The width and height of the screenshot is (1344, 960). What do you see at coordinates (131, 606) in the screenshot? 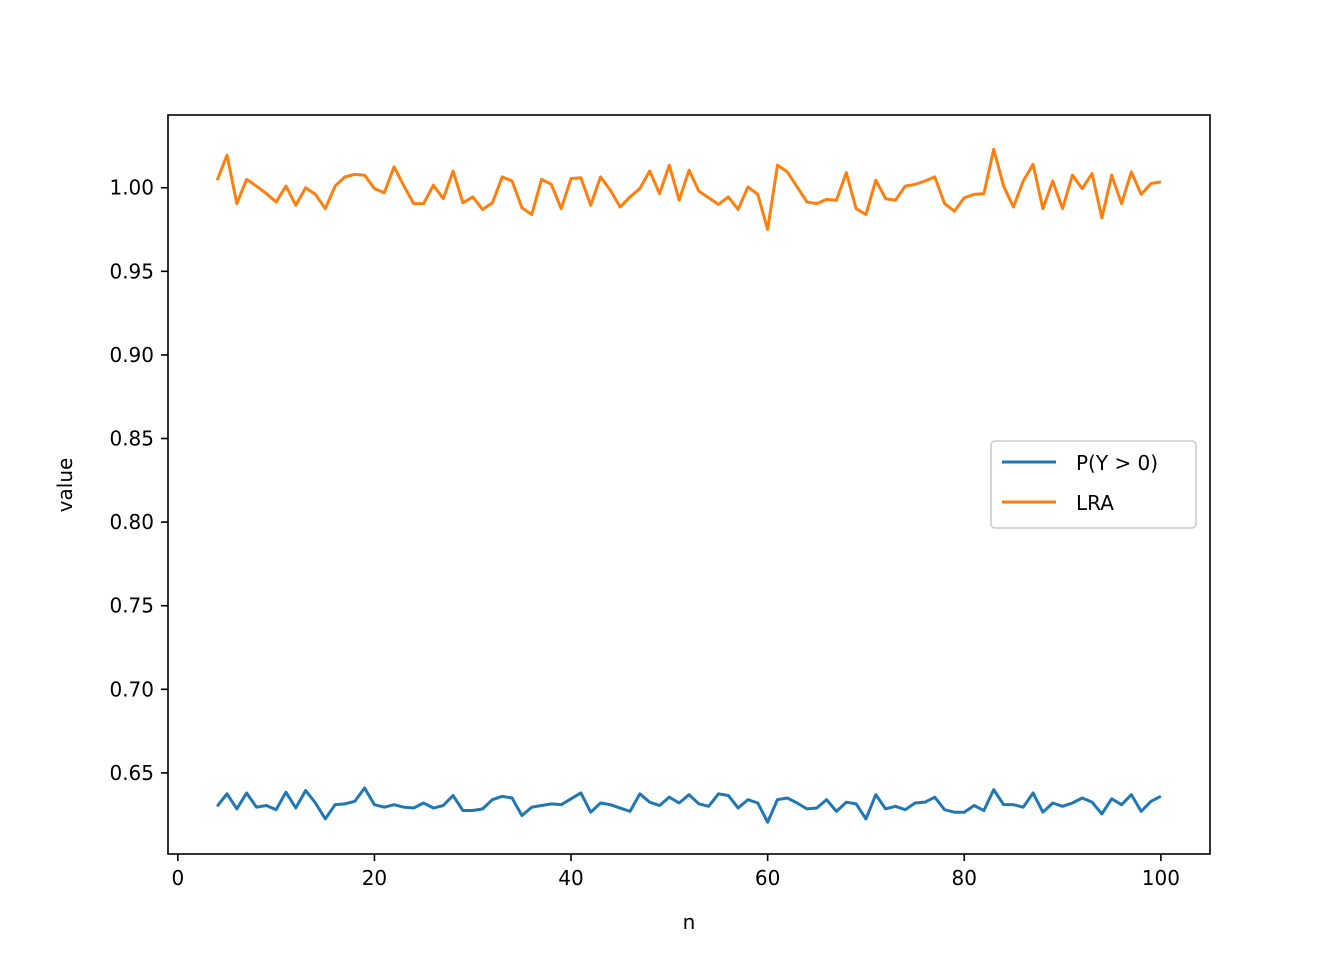
I see `y-tick-label: 0.75` at bounding box center [131, 606].